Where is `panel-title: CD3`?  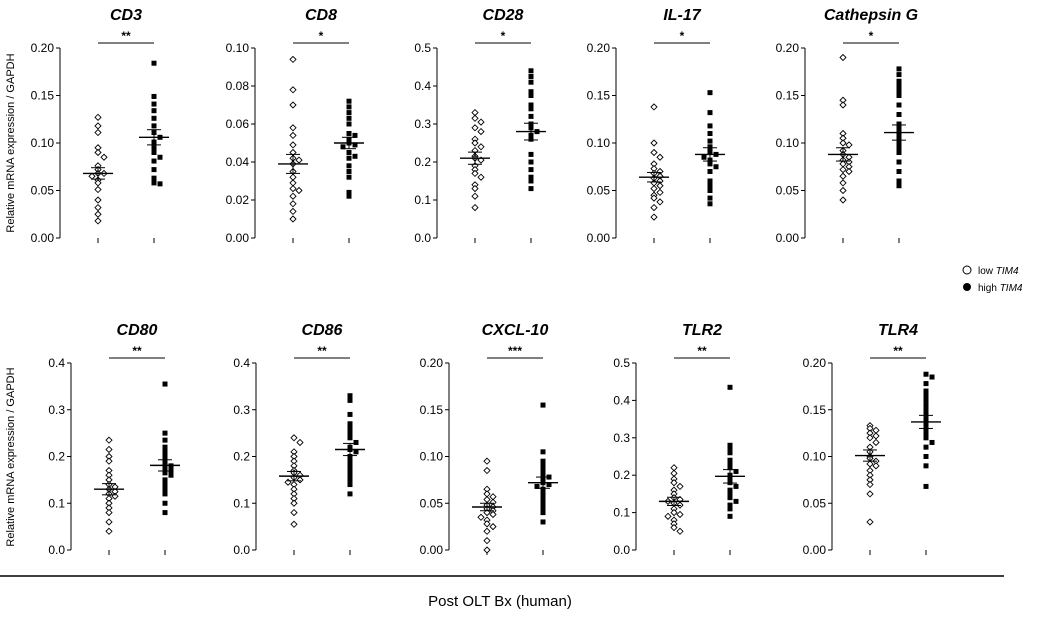 panel-title: CD3 is located at coordinates (126, 15).